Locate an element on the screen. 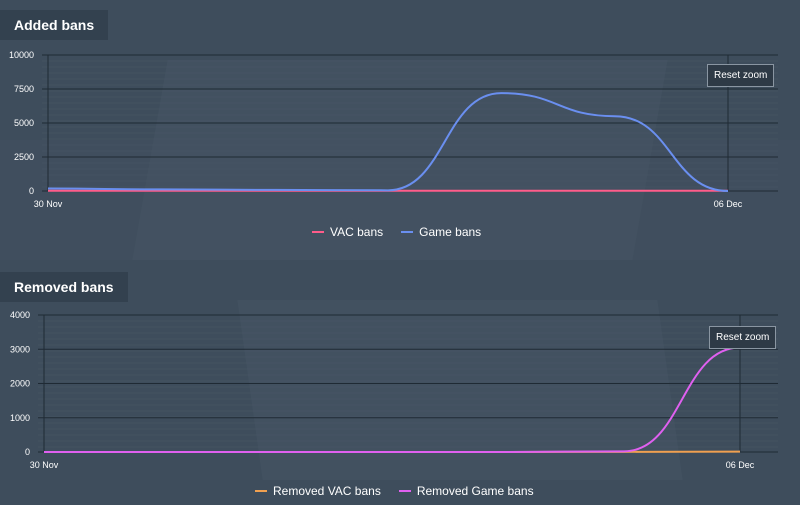  legend: Removed VAC bans Removed Game bans is located at coordinates (394, 491).